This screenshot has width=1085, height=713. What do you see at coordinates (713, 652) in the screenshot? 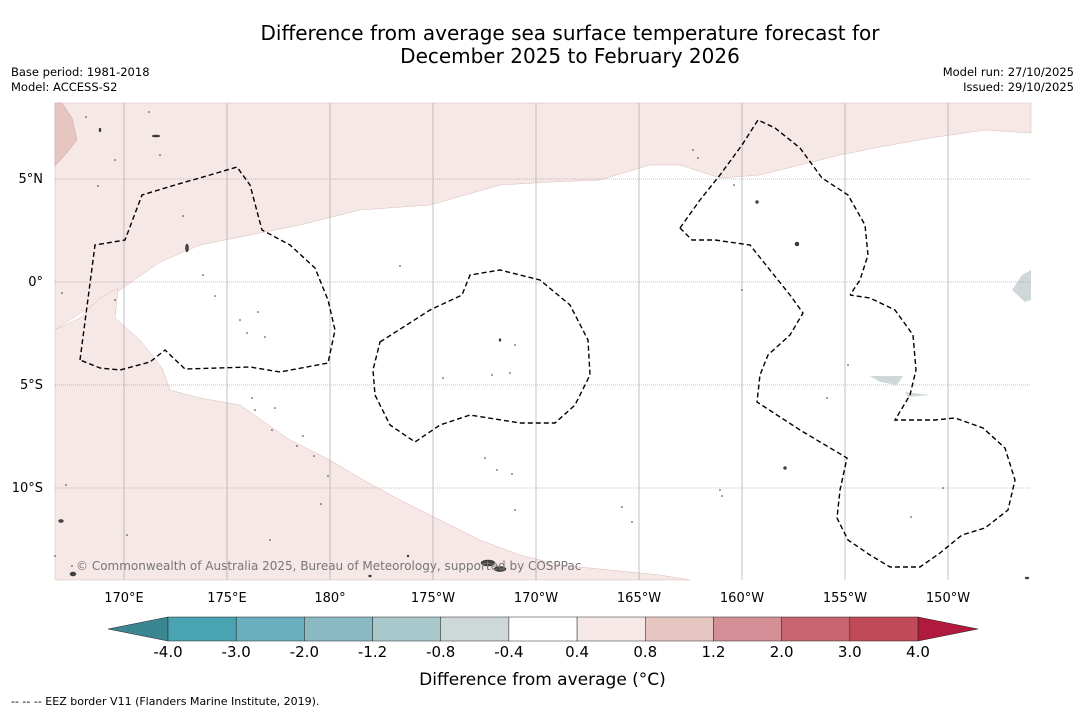
I see `colorbar-tick-label: 1.2` at bounding box center [713, 652].